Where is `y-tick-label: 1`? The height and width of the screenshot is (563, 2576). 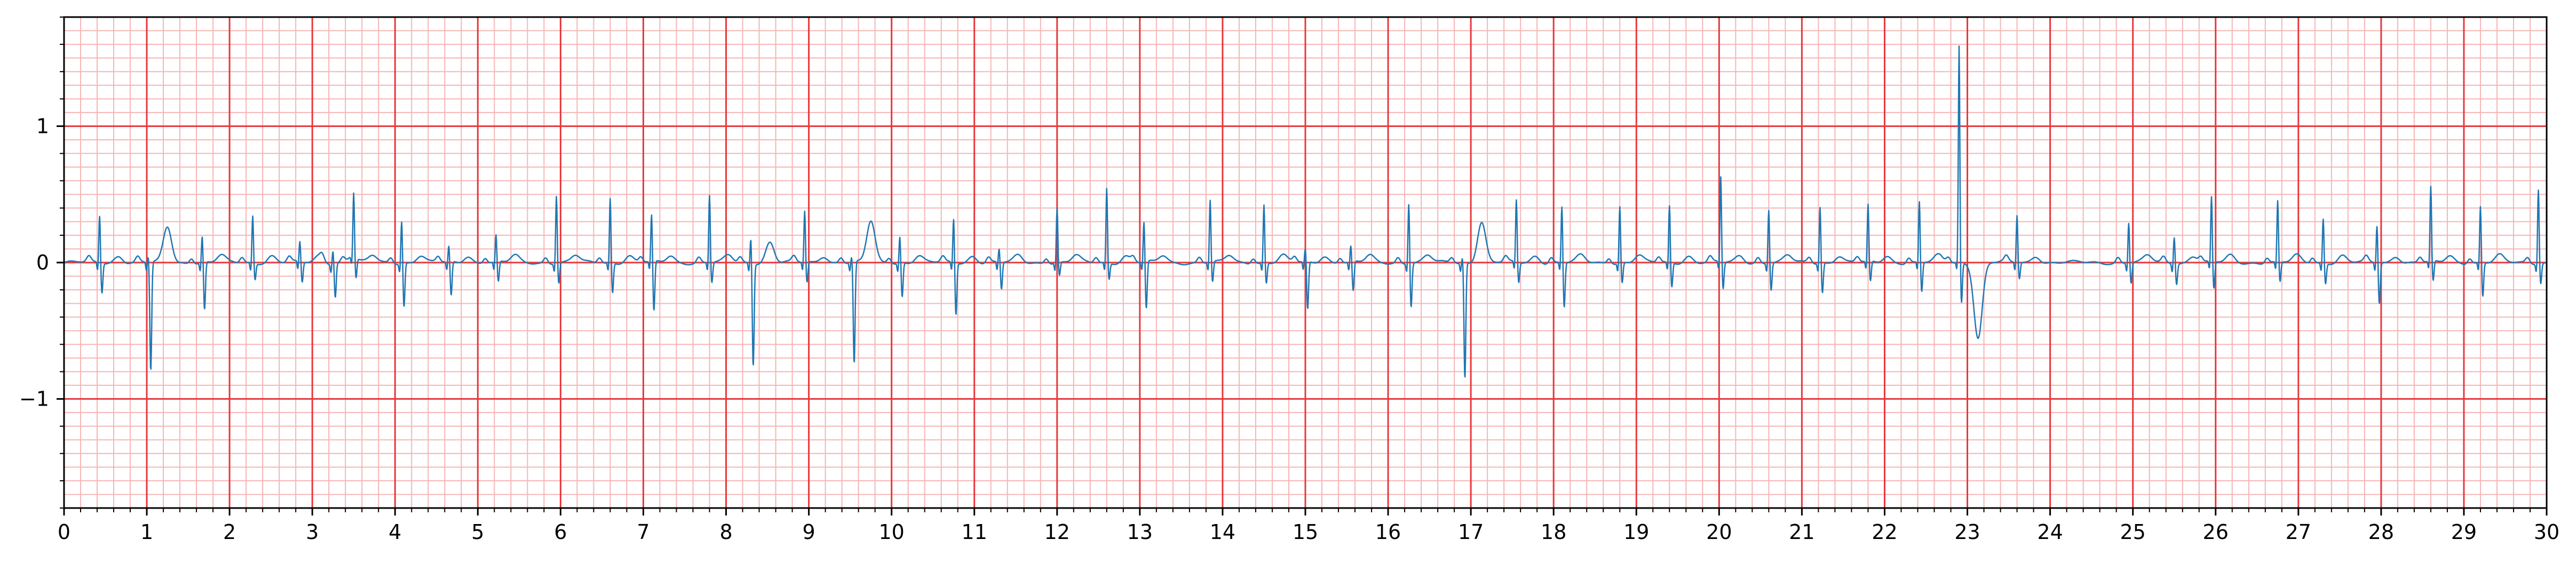 y-tick-label: 1 is located at coordinates (42, 126).